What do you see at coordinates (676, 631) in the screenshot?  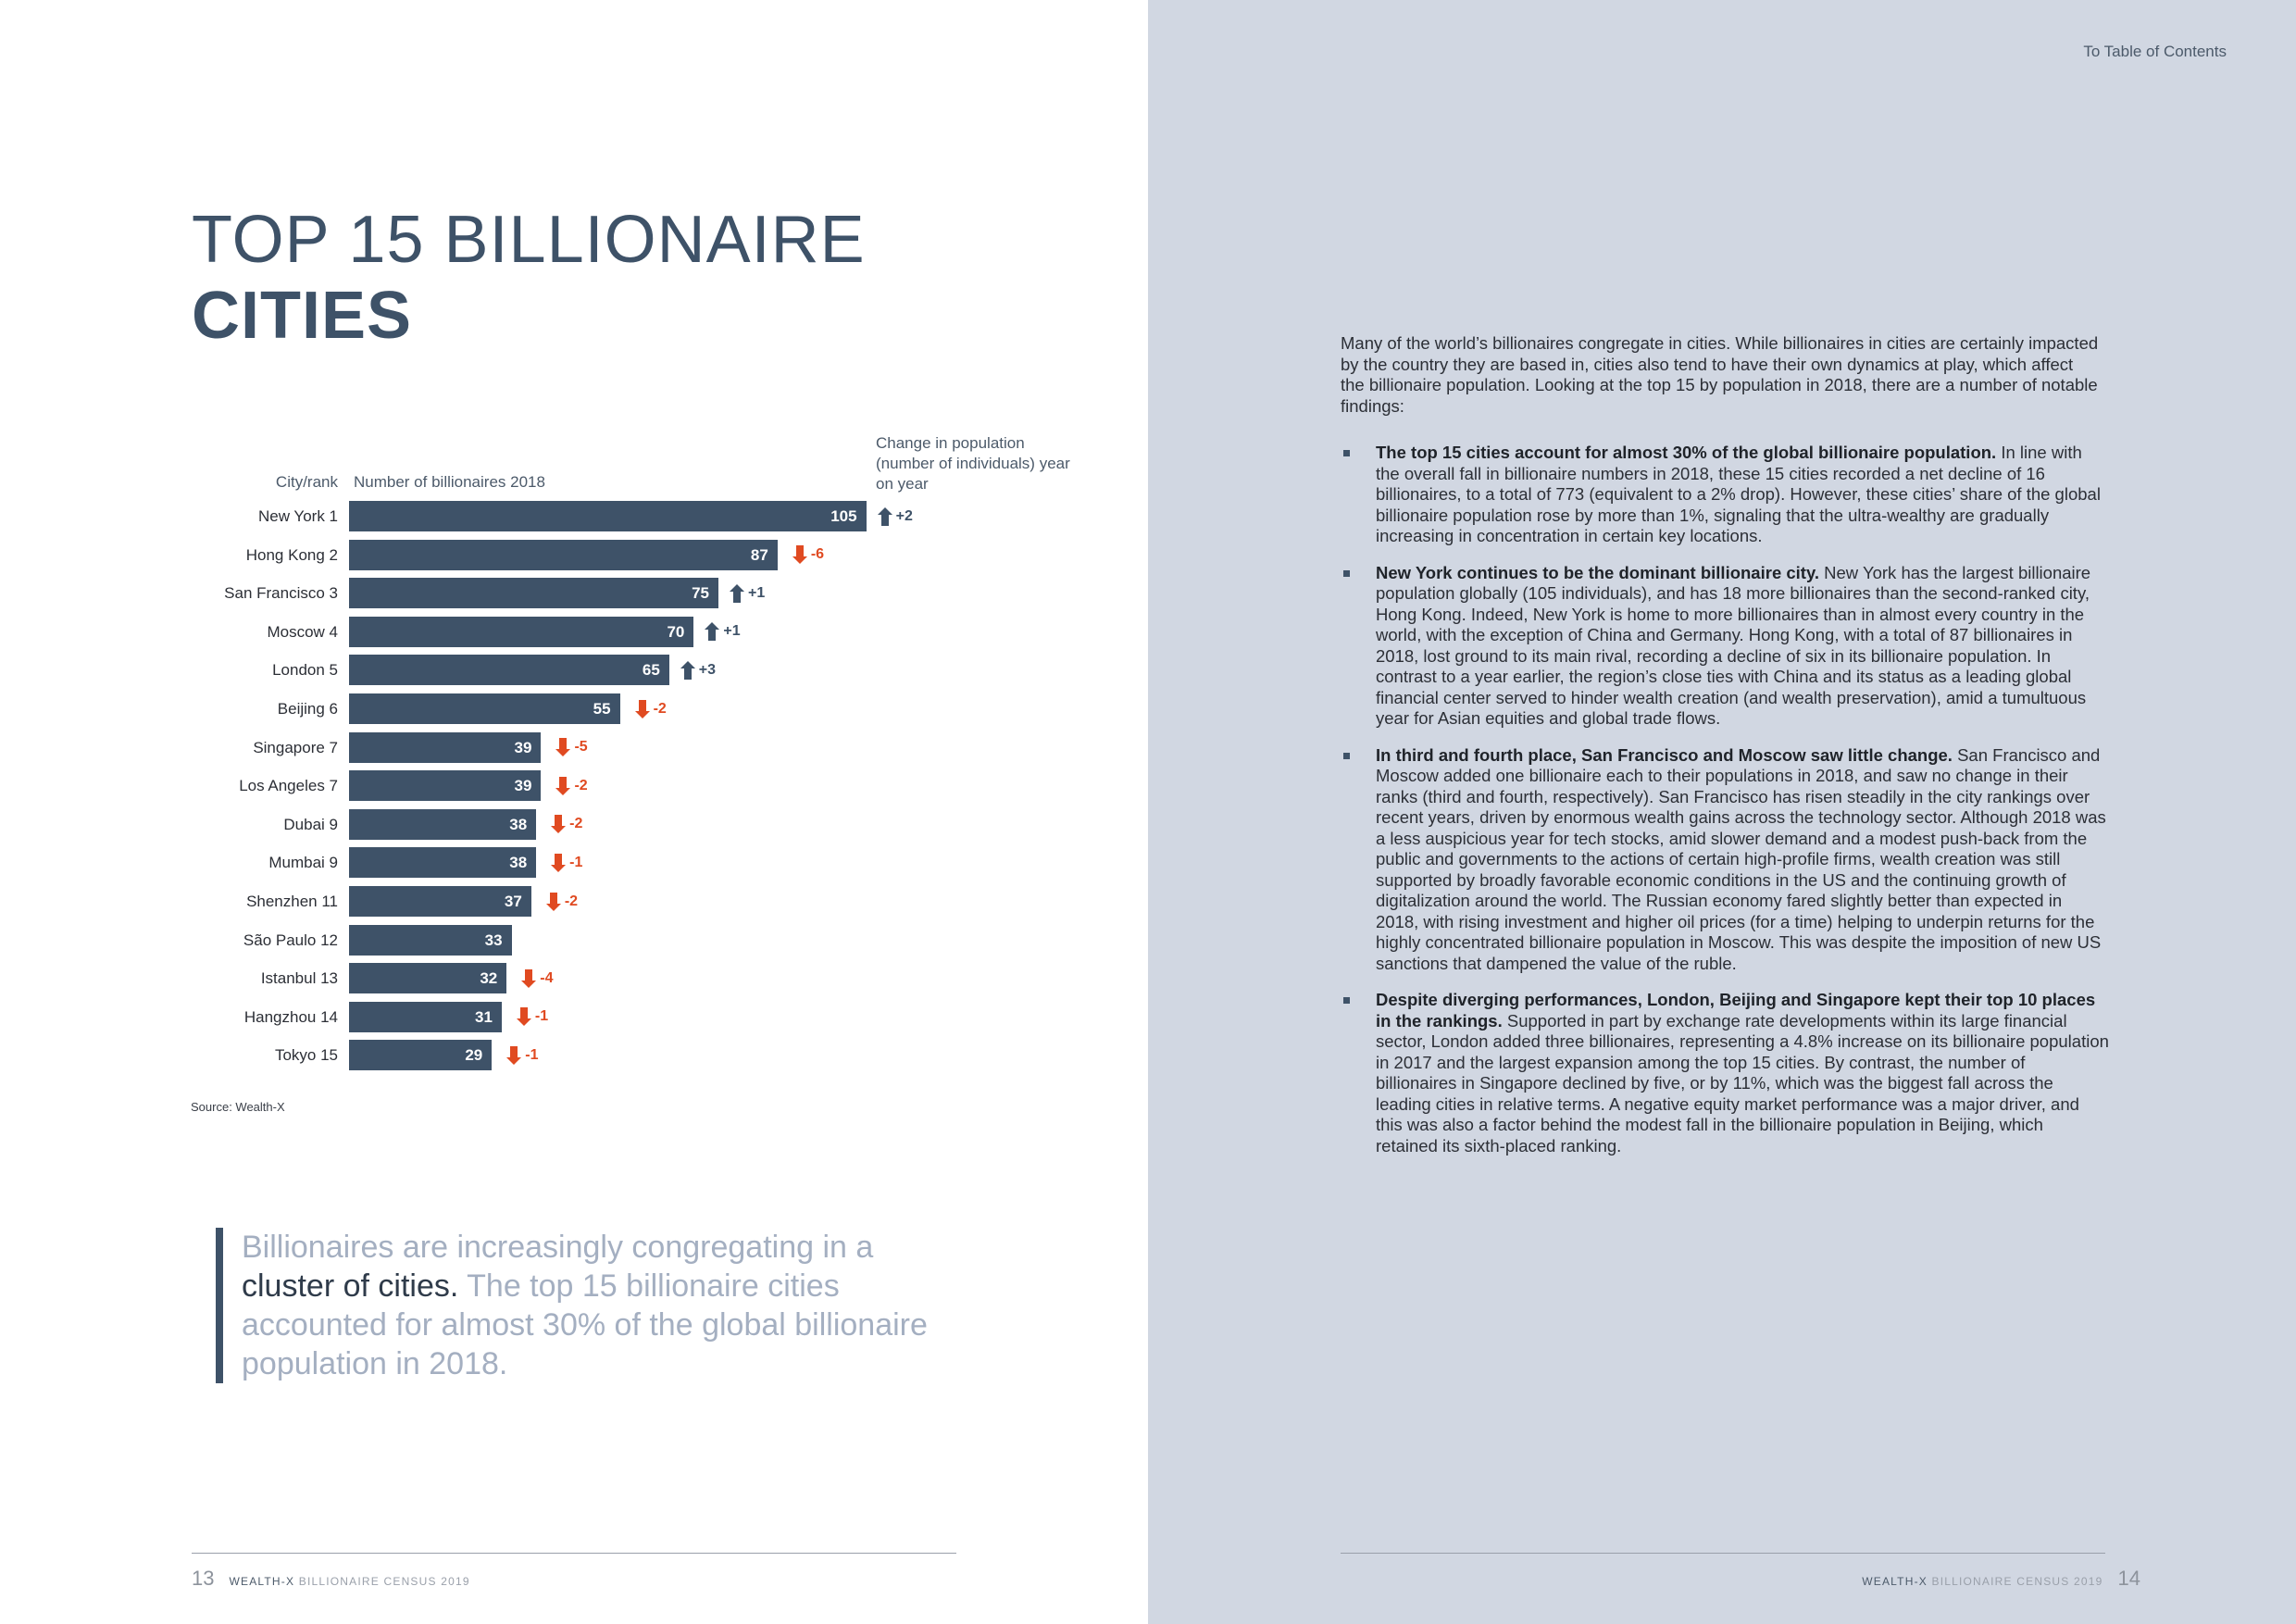 I see `bar-value: 70` at bounding box center [676, 631].